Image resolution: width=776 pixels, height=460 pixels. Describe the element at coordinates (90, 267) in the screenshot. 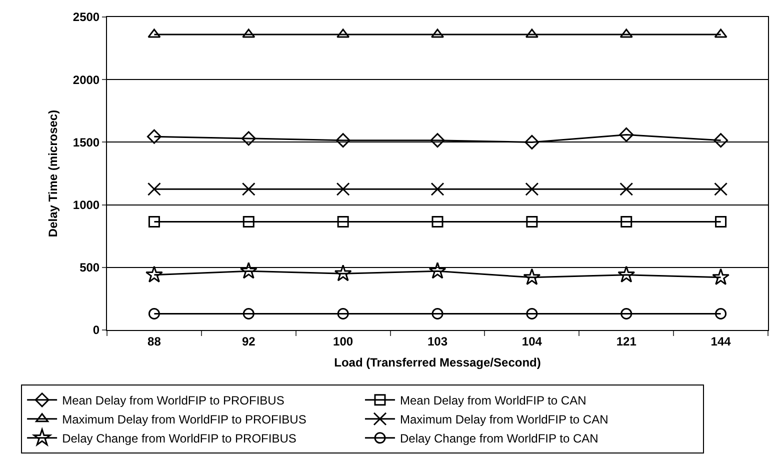

I see `y-tick-label: 500` at that location.